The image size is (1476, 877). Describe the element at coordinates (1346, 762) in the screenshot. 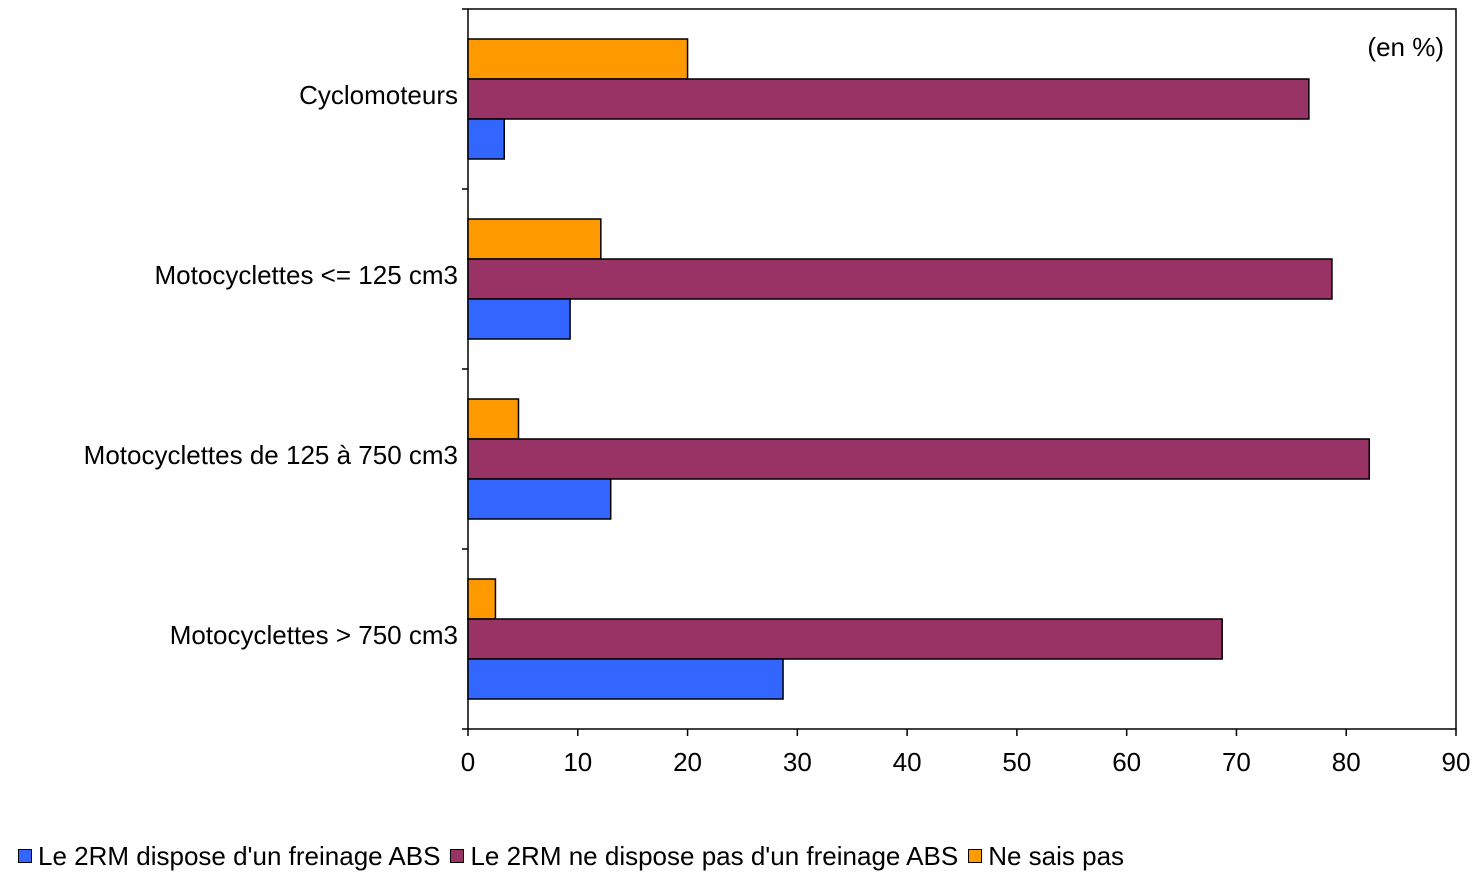

I see `x-tick-label-8: 80` at that location.